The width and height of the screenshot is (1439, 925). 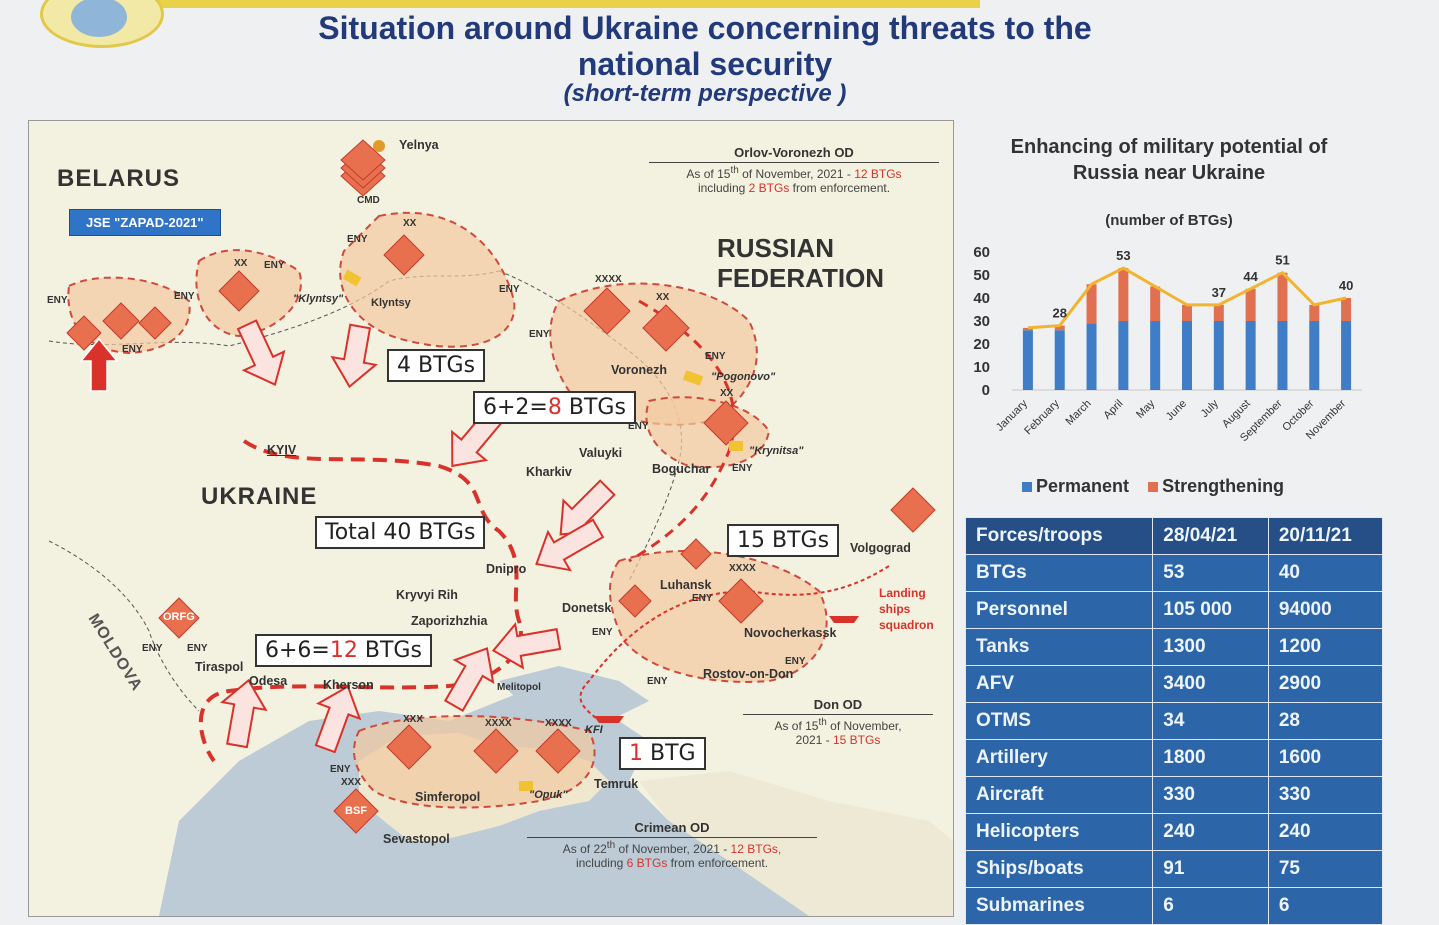 What do you see at coordinates (427, 595) in the screenshot?
I see `city-kryvyi-rih: Kryvyi Rih` at bounding box center [427, 595].